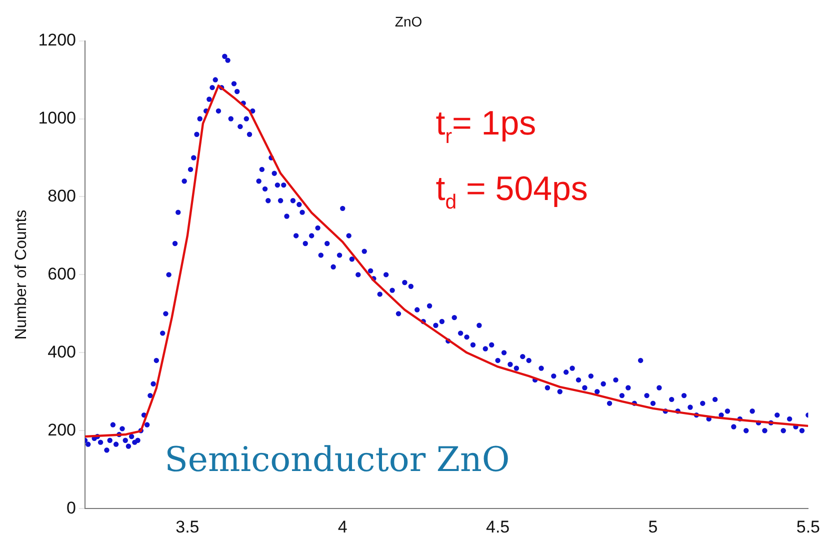 The width and height of the screenshot is (831, 549). I want to click on y-axis-title: Number of Counts, so click(21, 275).